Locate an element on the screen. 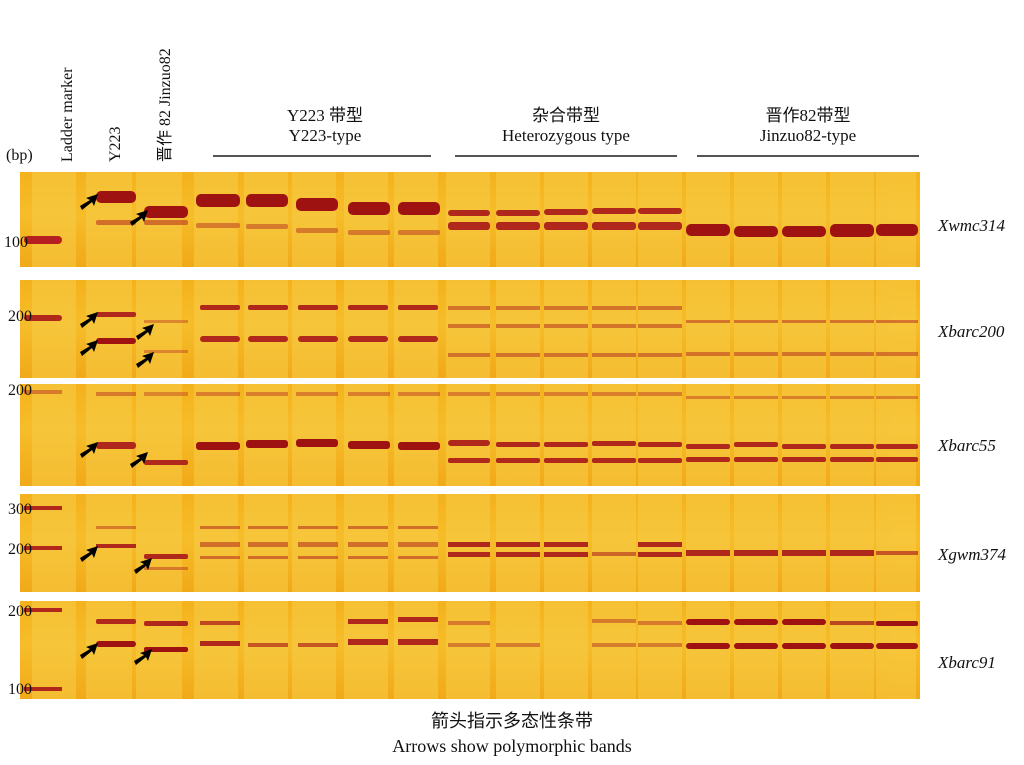  marker-name-xgwm374: Xgwm374 is located at coordinates (972, 554).